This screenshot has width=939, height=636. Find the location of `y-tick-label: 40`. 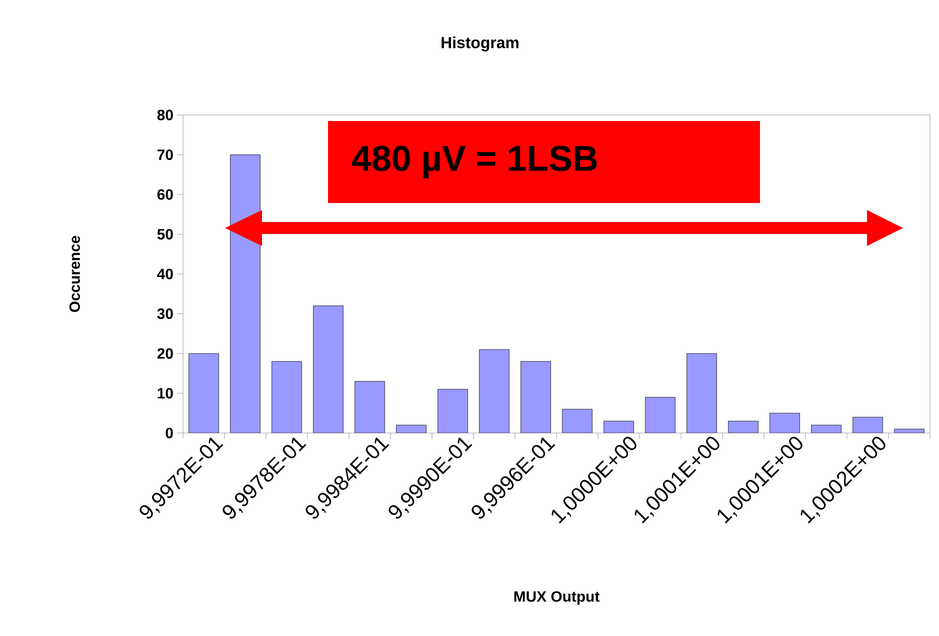

y-tick-label: 40 is located at coordinates (165, 274).